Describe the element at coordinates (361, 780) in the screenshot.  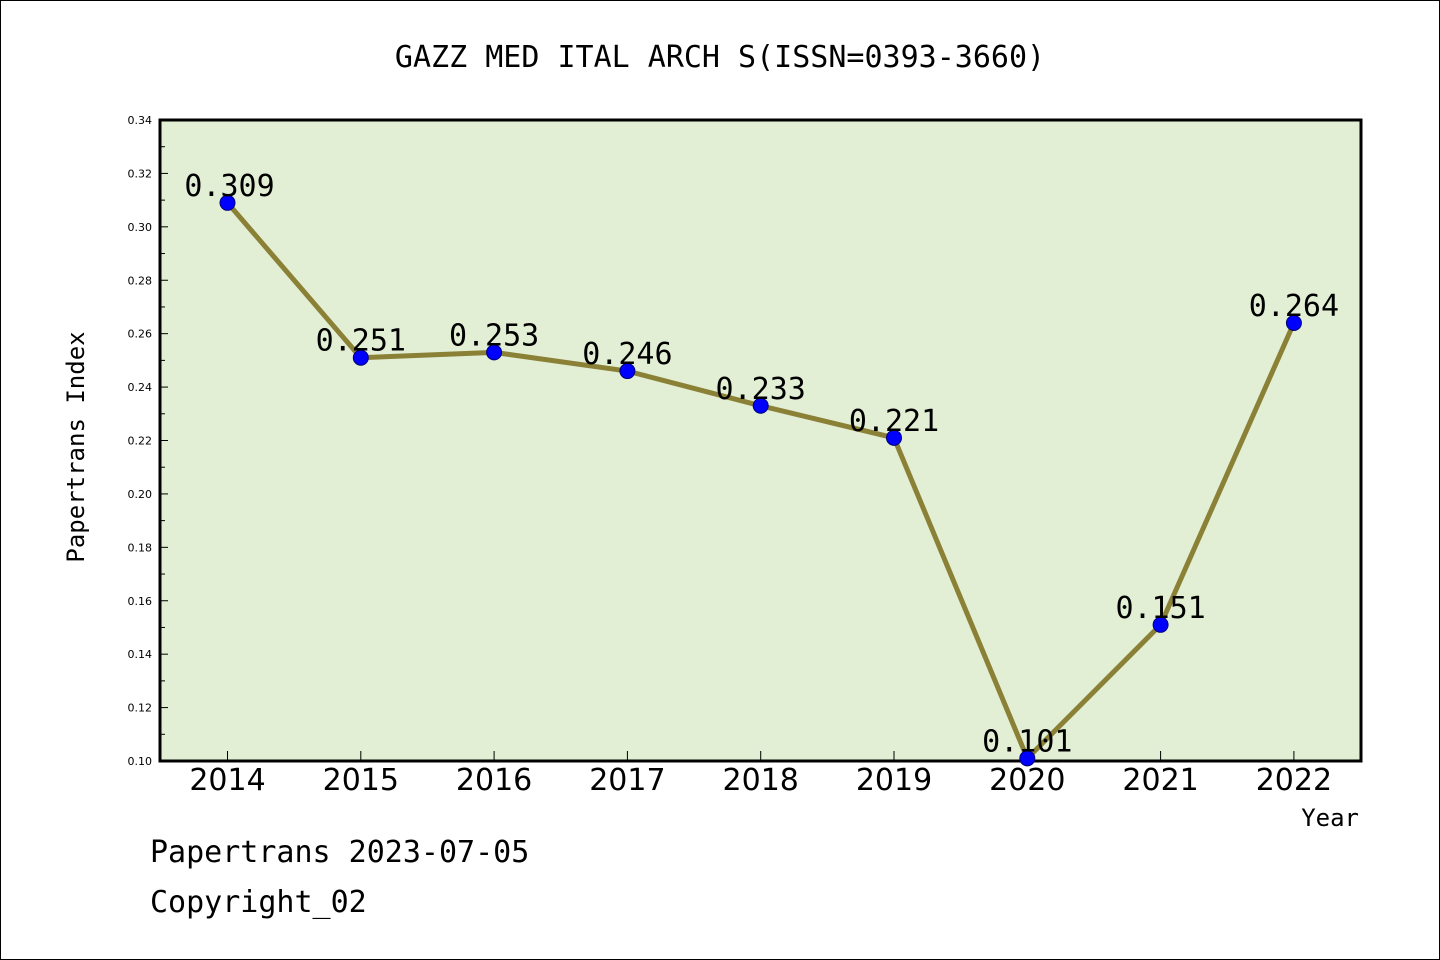
I see `x-tick-label: 2015` at that location.